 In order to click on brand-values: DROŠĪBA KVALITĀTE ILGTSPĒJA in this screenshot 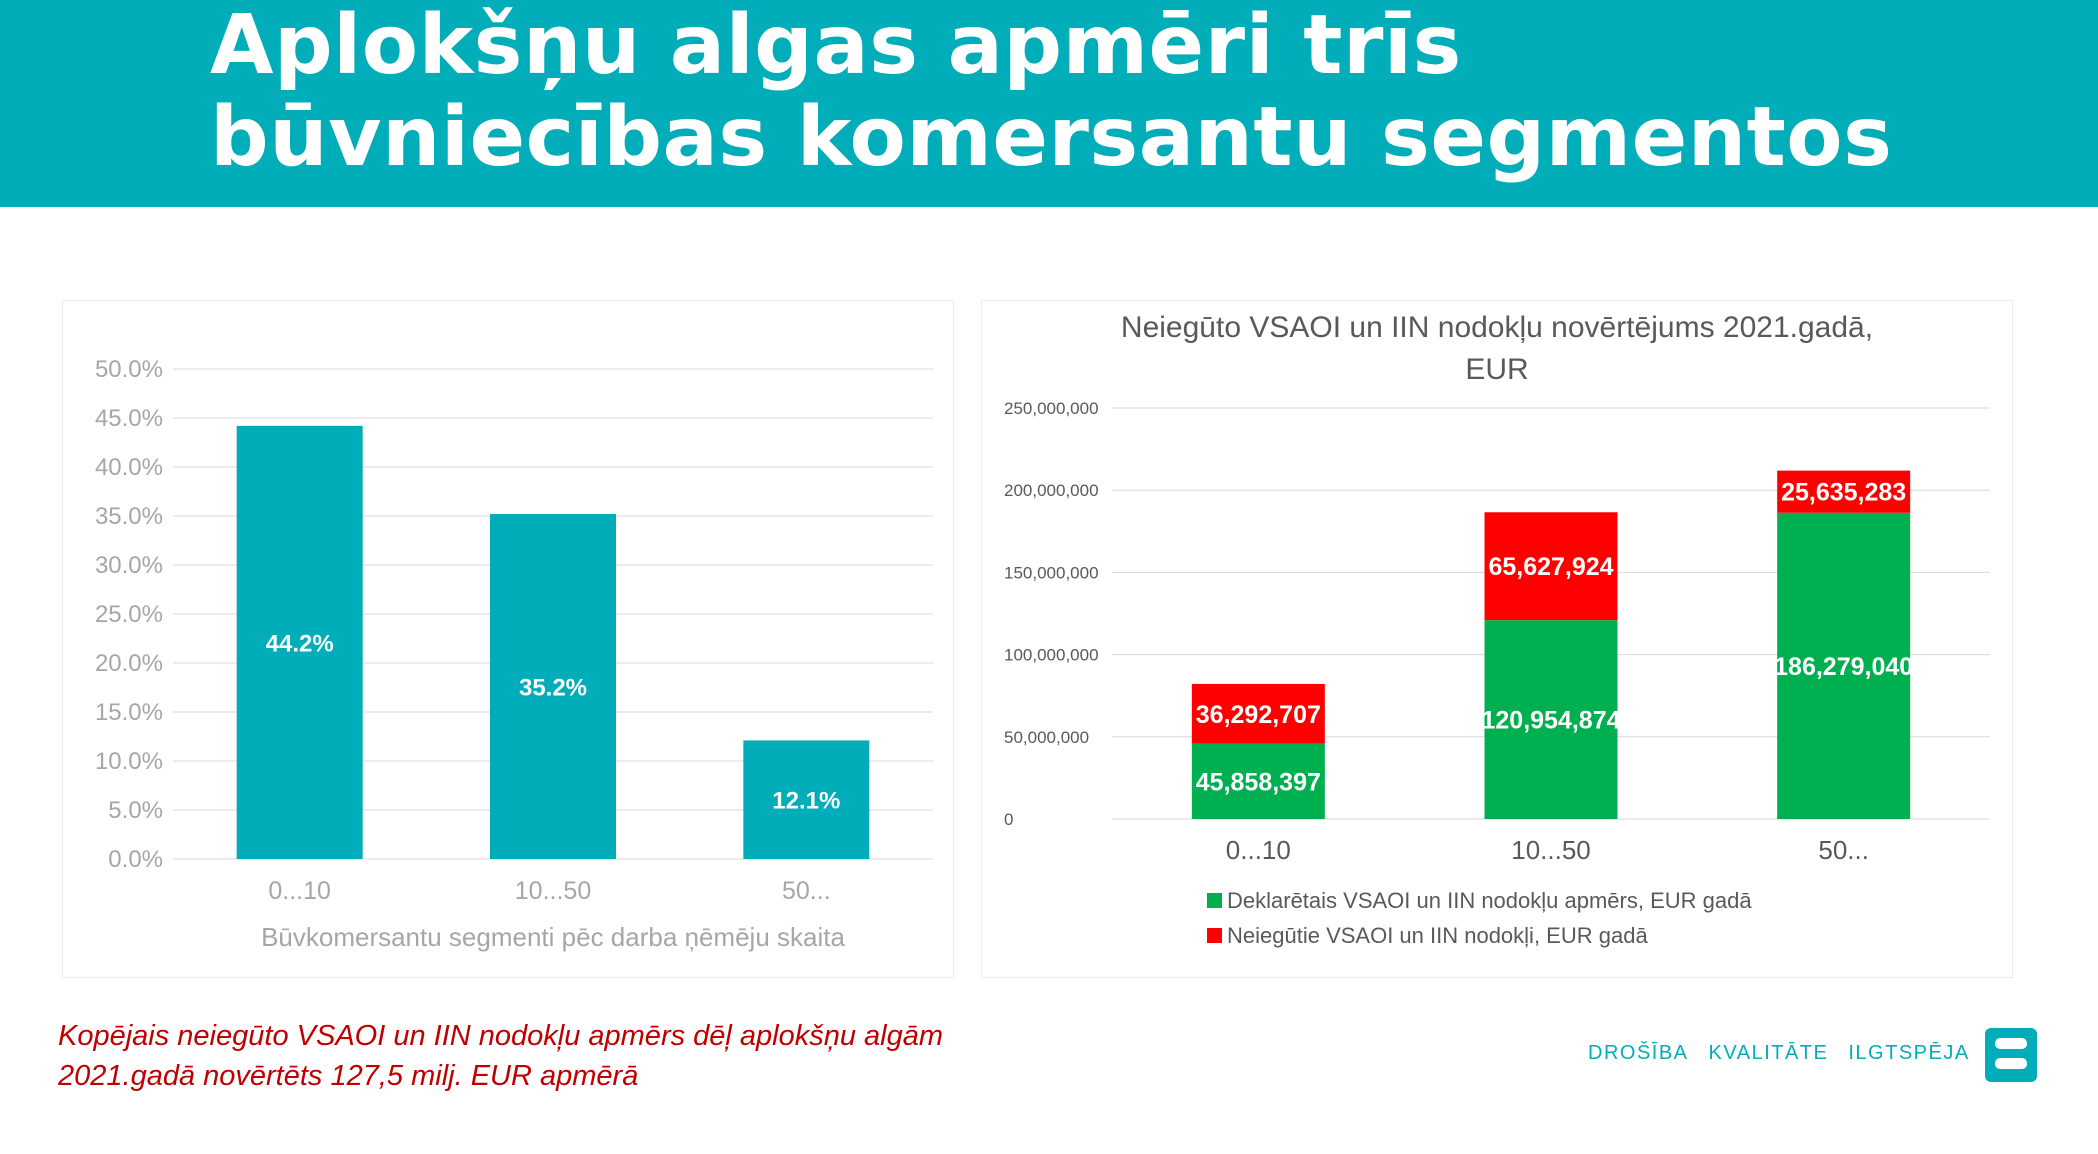, I will do `click(1779, 1053)`.